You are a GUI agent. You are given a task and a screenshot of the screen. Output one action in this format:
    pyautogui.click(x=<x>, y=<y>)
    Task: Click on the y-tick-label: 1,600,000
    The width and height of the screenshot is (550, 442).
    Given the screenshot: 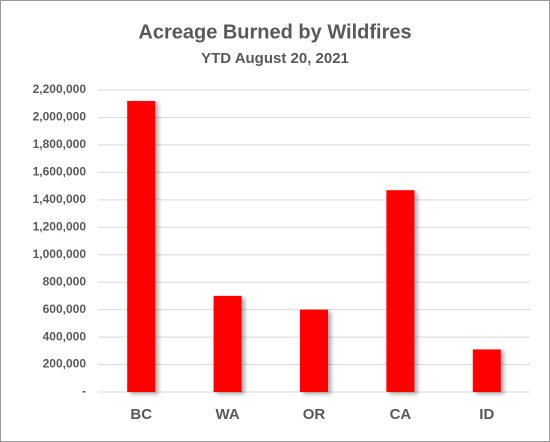 What is the action you would take?
    pyautogui.click(x=60, y=172)
    